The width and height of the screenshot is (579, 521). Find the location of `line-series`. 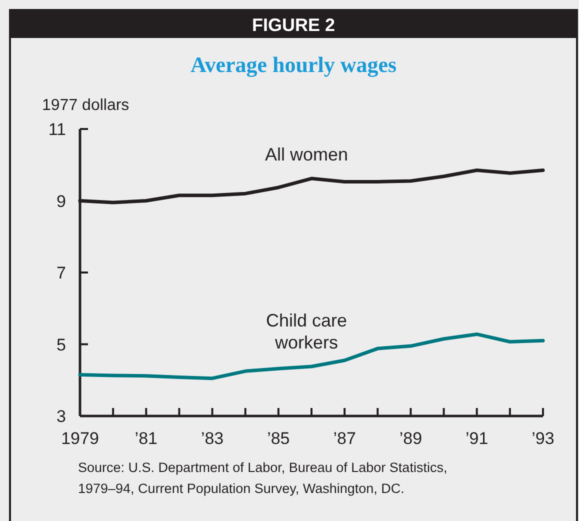

line-series is located at coordinates (311, 356).